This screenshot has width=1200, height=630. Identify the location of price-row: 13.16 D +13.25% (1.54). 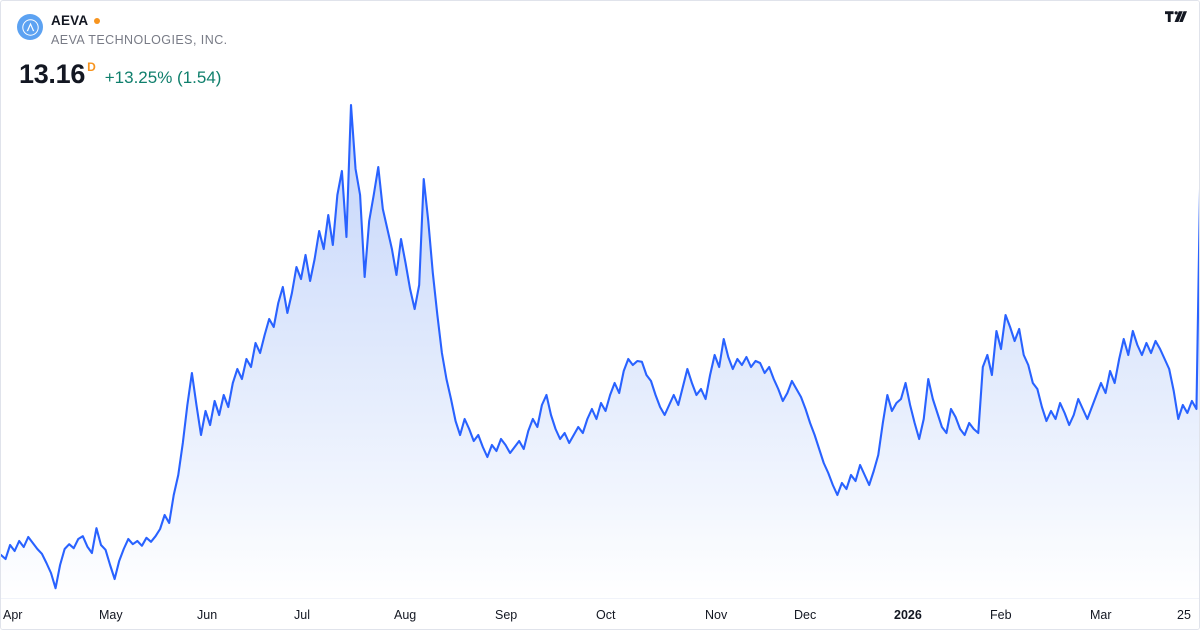
(602, 74).